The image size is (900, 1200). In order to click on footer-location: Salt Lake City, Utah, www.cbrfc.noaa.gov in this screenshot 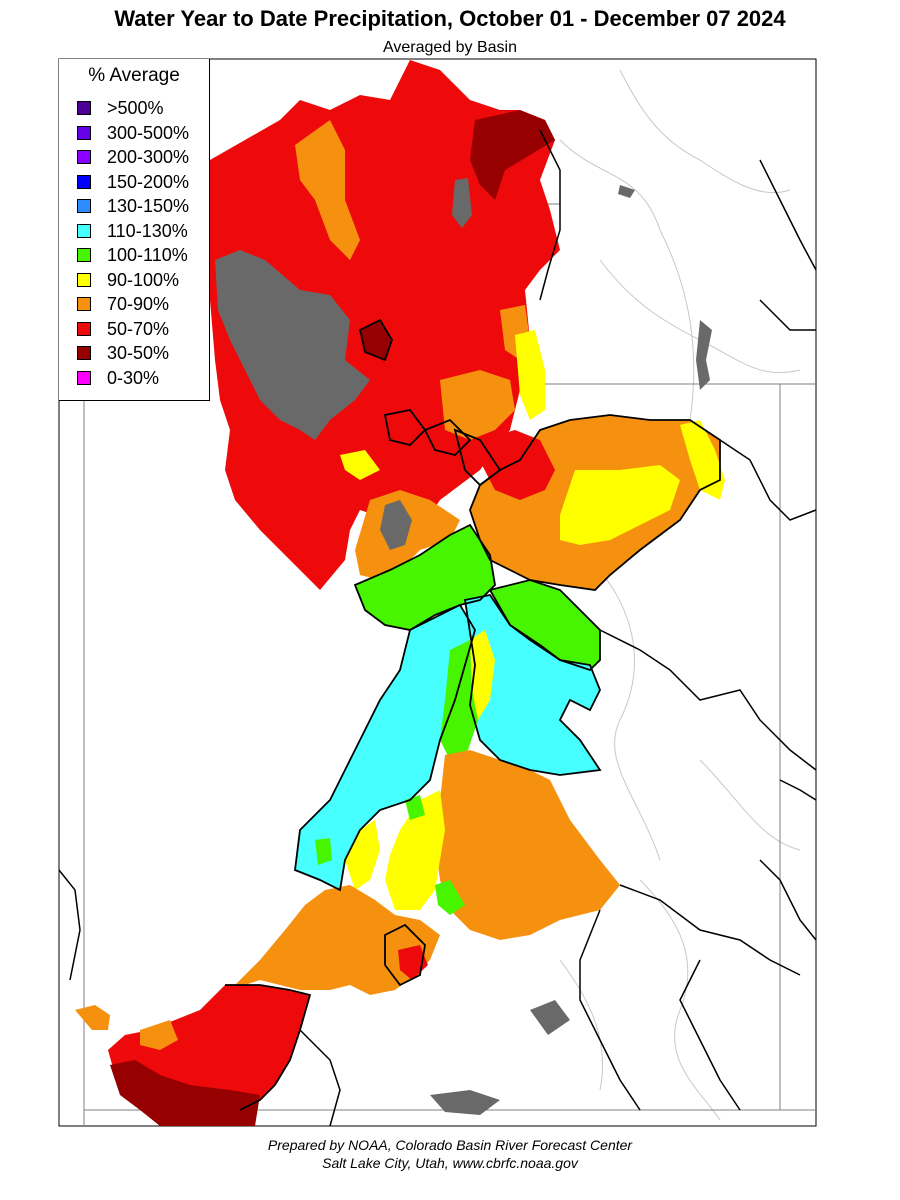, I will do `click(450, 1163)`.